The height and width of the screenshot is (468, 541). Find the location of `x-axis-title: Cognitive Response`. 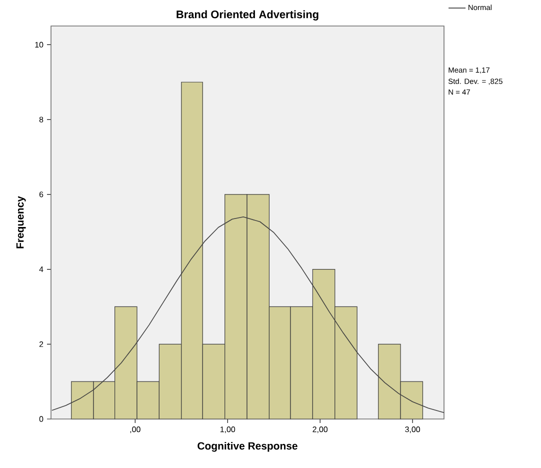

x-axis-title: Cognitive Response is located at coordinates (248, 447).